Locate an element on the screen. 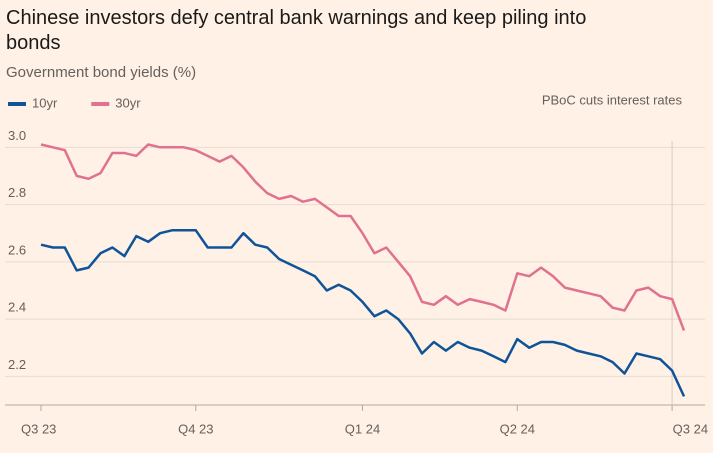  annotation: PBoC cuts interest rates is located at coordinates (612, 99).